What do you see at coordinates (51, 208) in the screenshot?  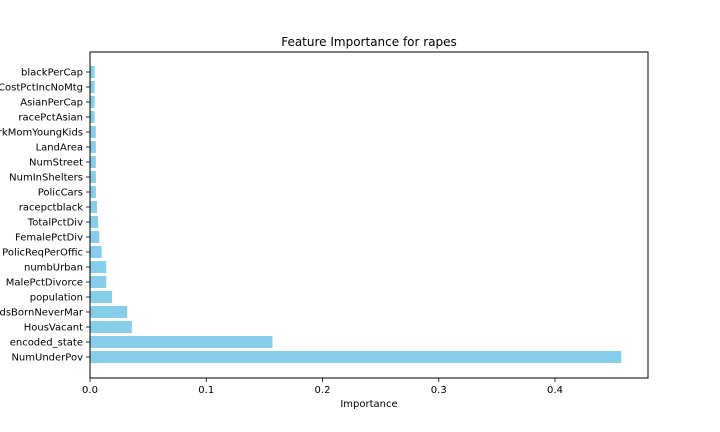 I see `y-tick-label: racepctblack` at bounding box center [51, 208].